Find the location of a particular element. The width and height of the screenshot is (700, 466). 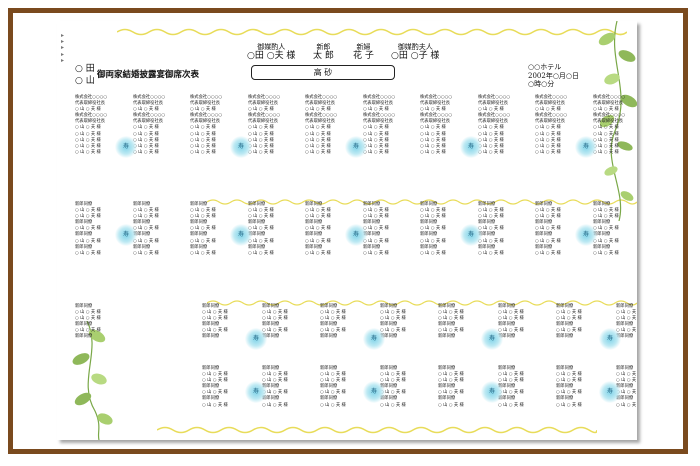

ivy-bottom-left-decoration is located at coordinates (92, 380).